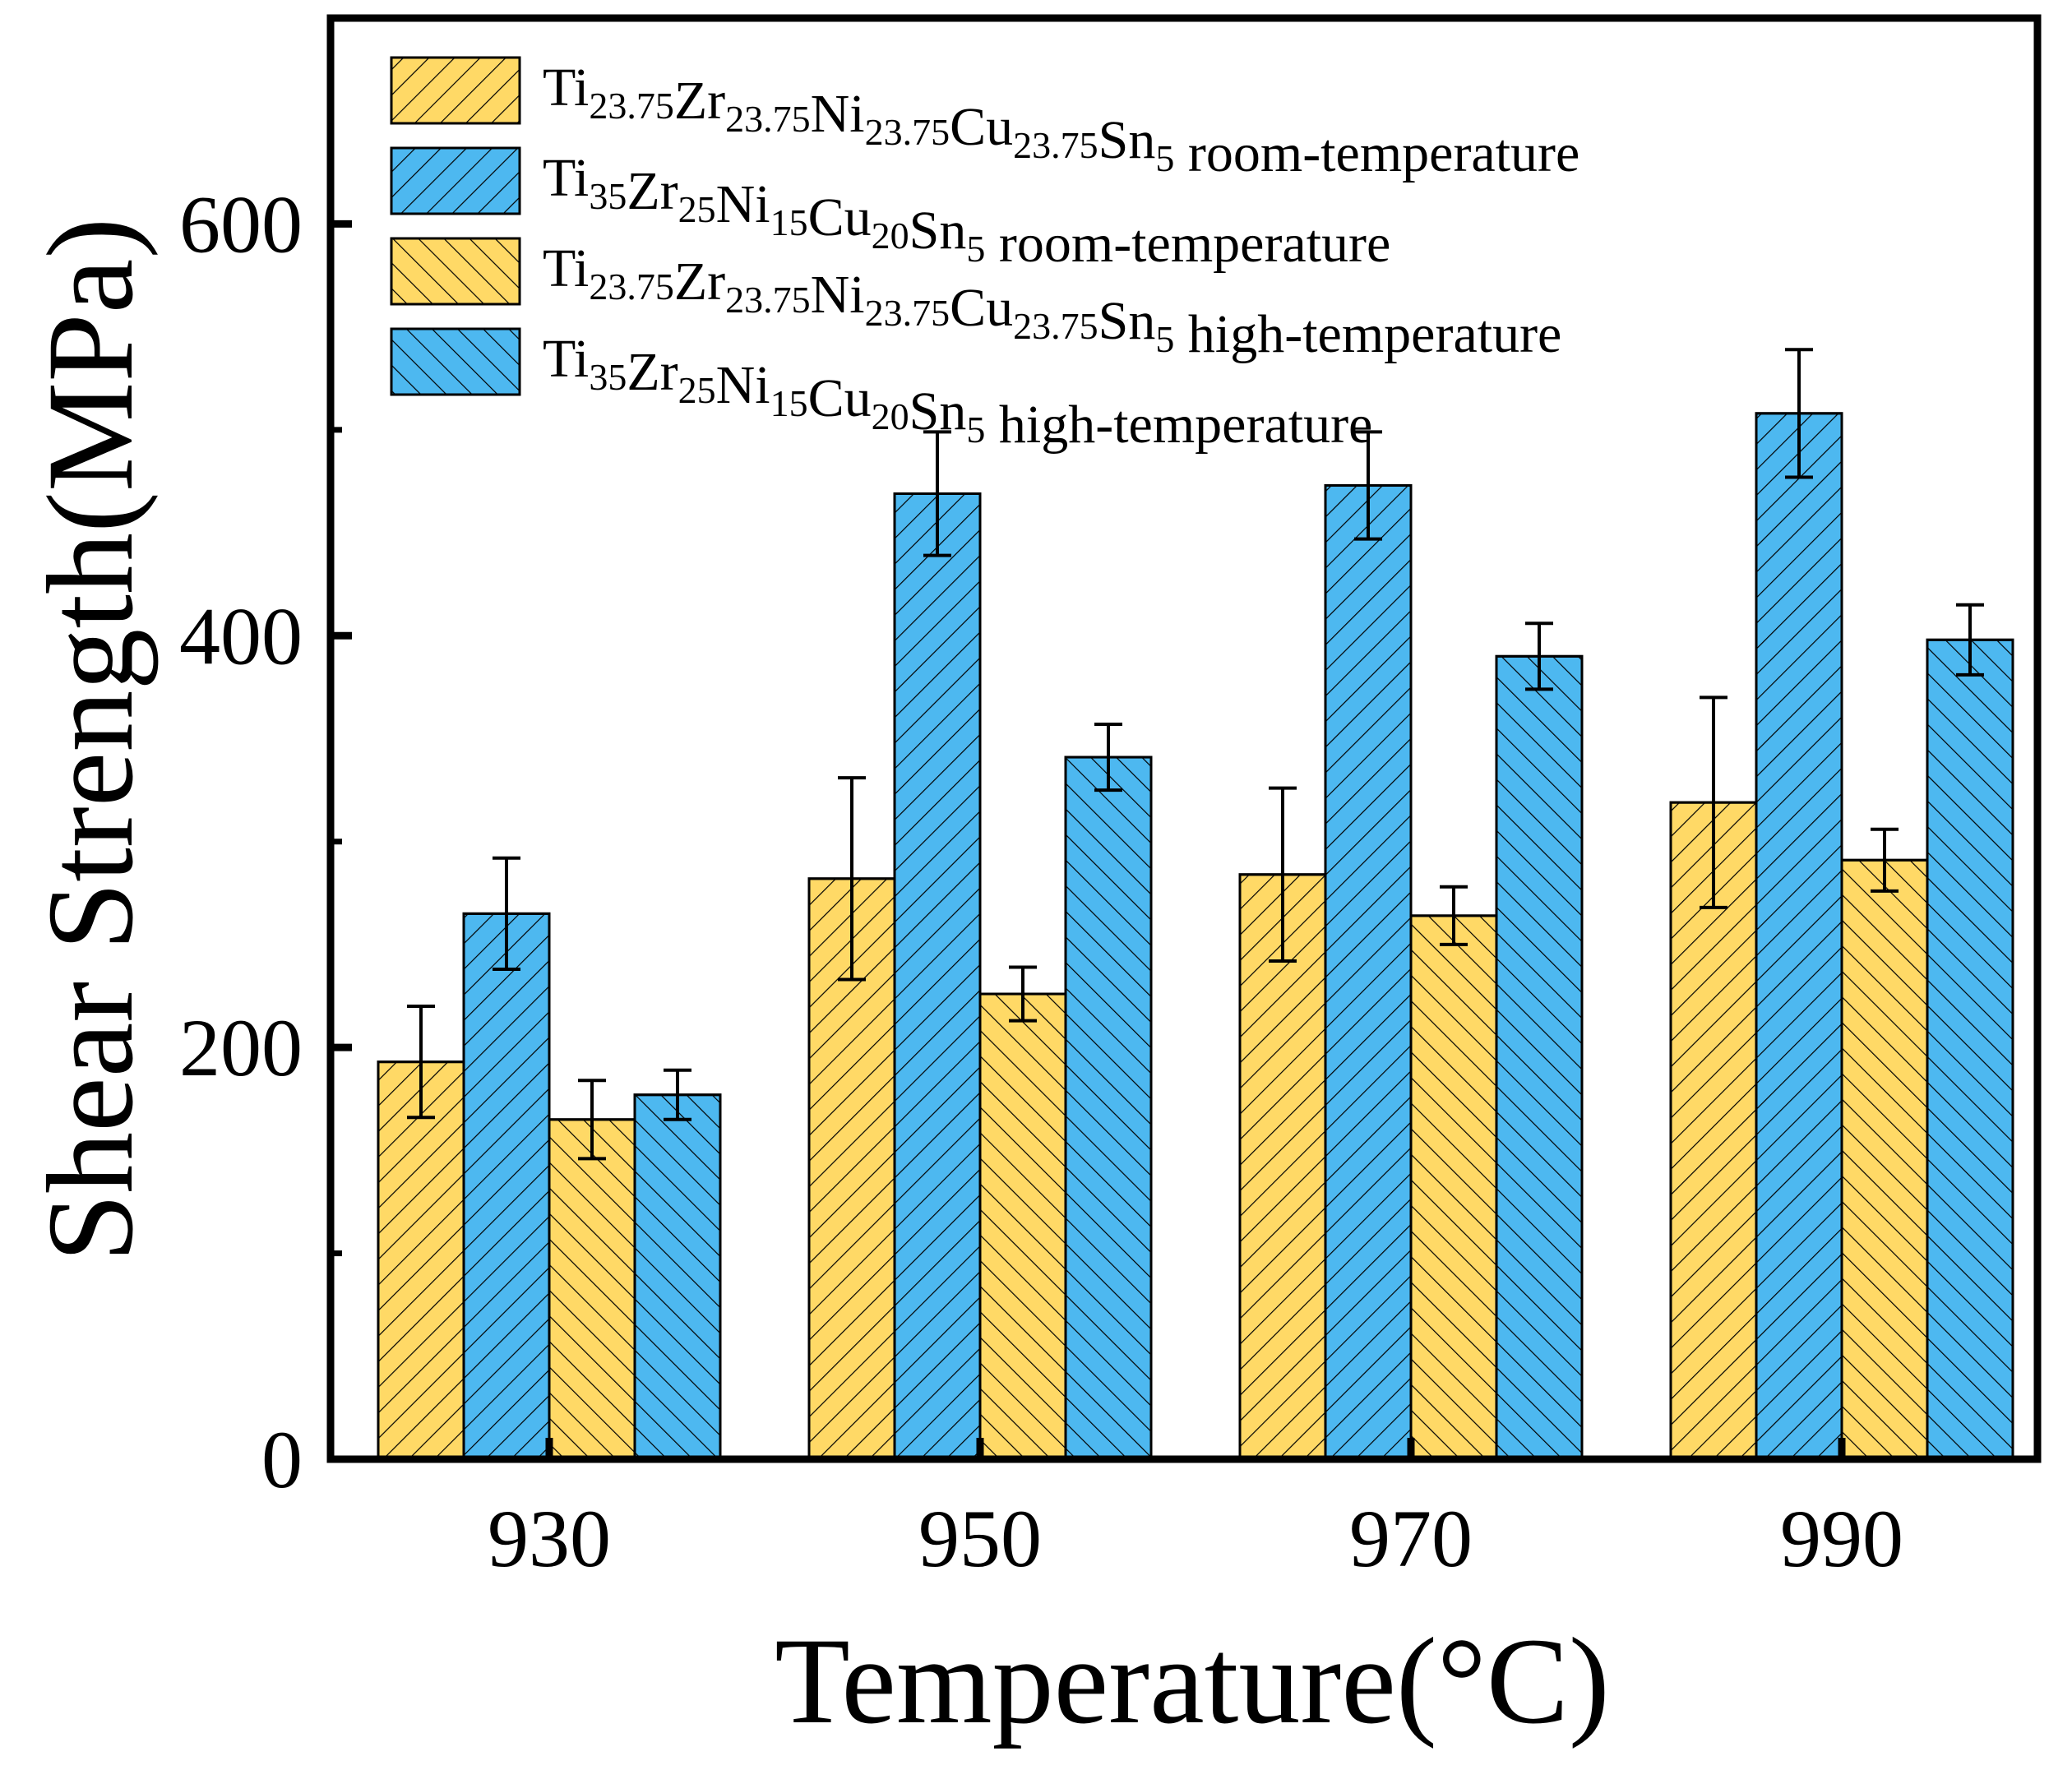  Describe the element at coordinates (506, 1186) in the screenshot. I see `bar-930-s2-hatch` at that location.